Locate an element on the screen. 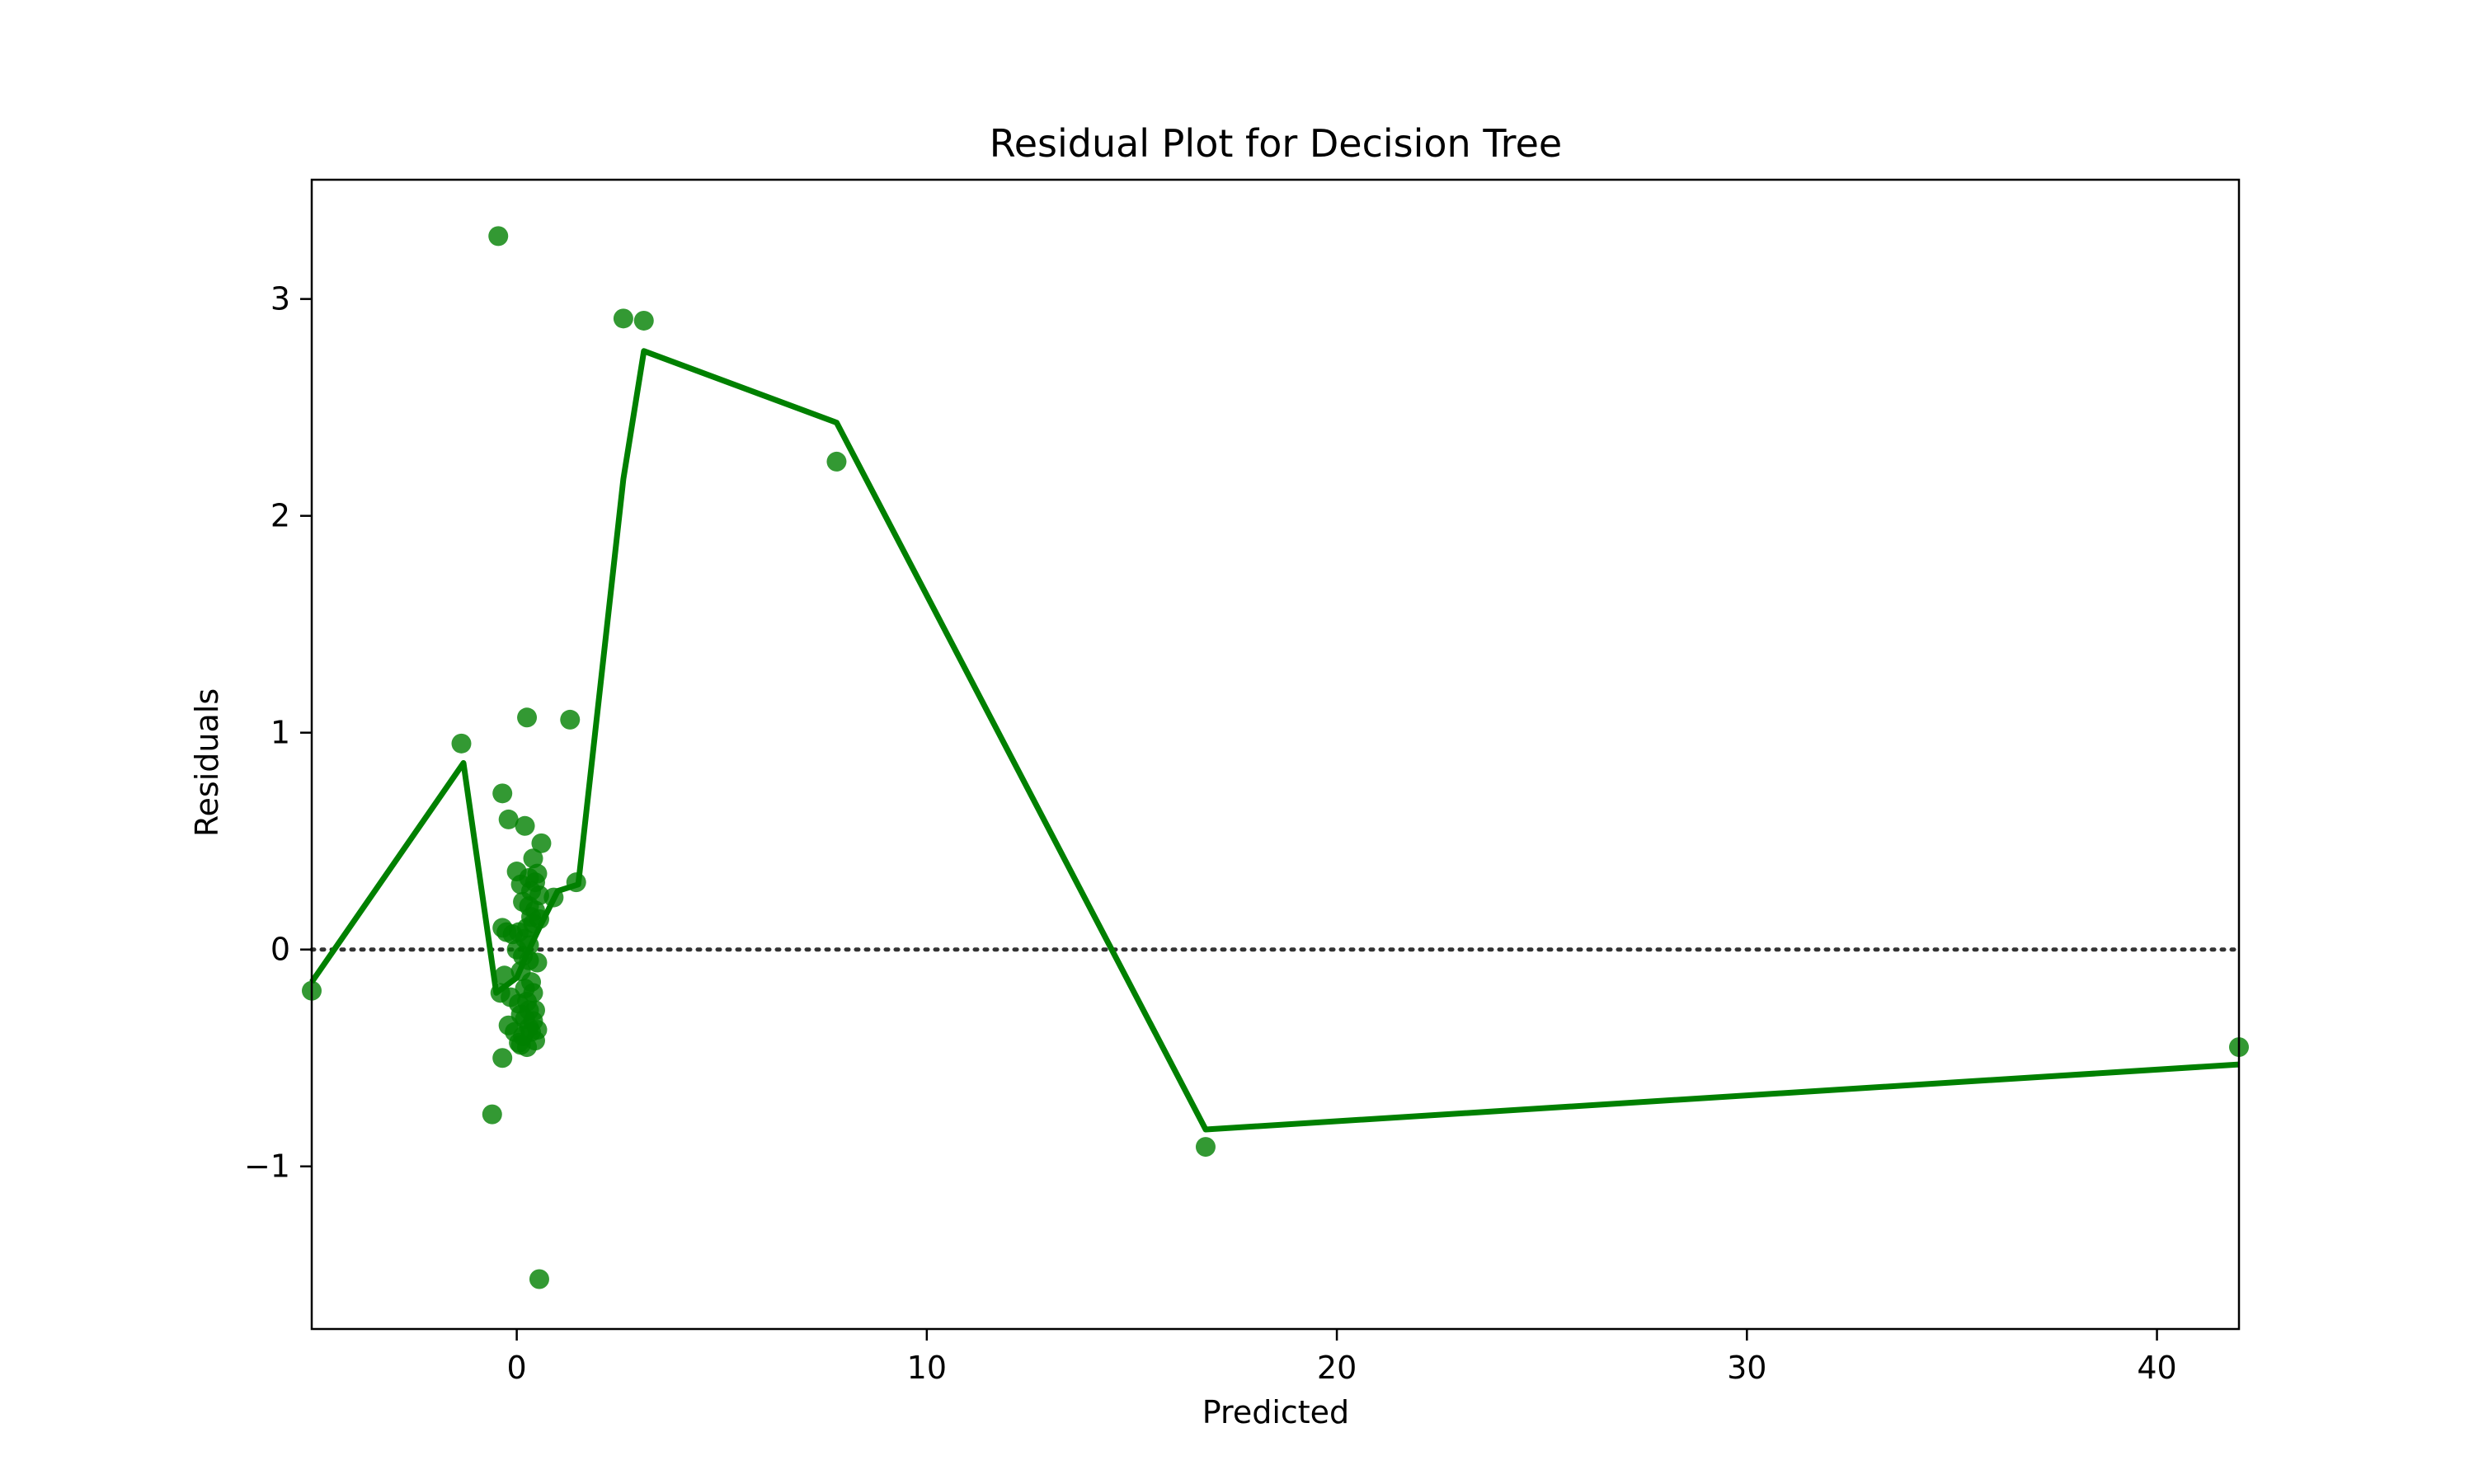 This screenshot has width=2474, height=1484. chart-title: Residual Plot for Decision Tree is located at coordinates (1276, 143).